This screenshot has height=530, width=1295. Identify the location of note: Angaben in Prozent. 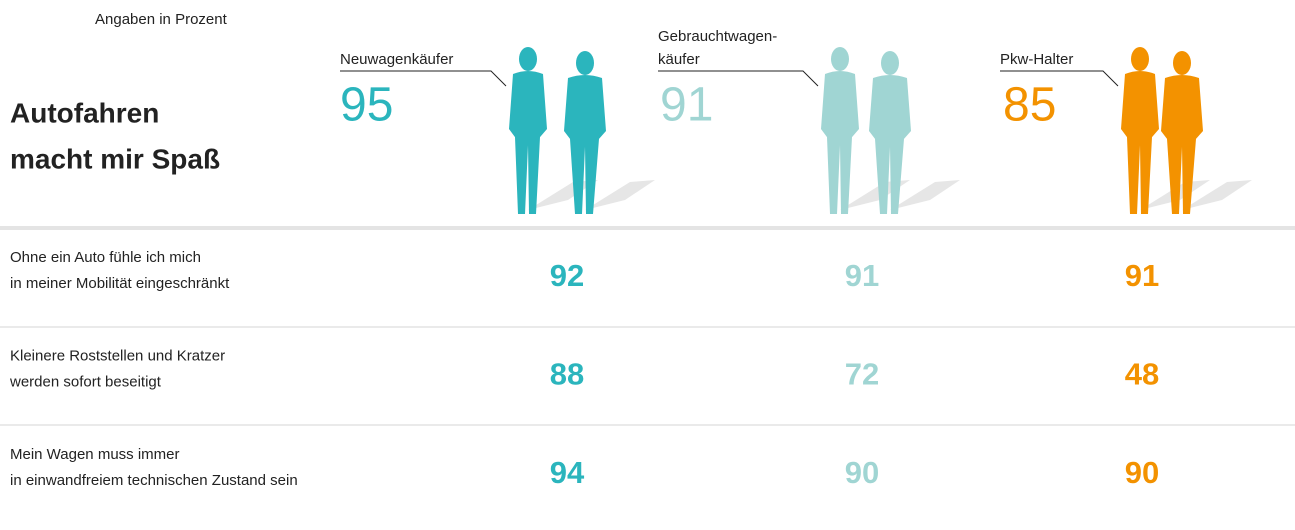
(161, 19).